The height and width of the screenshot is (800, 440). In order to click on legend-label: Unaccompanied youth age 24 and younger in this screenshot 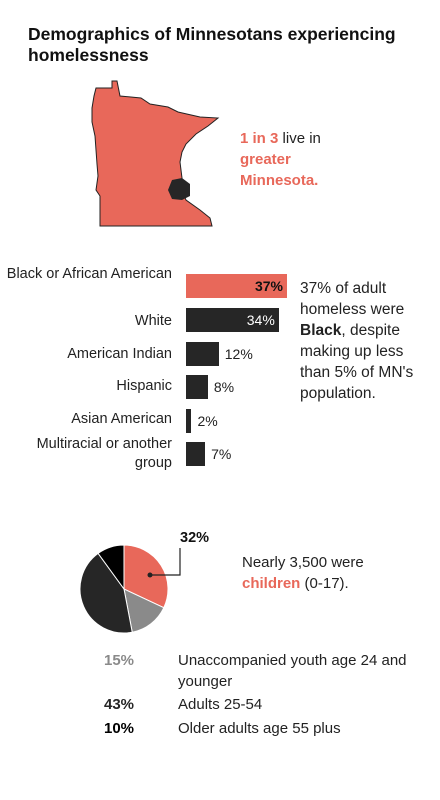, I will do `click(292, 671)`.